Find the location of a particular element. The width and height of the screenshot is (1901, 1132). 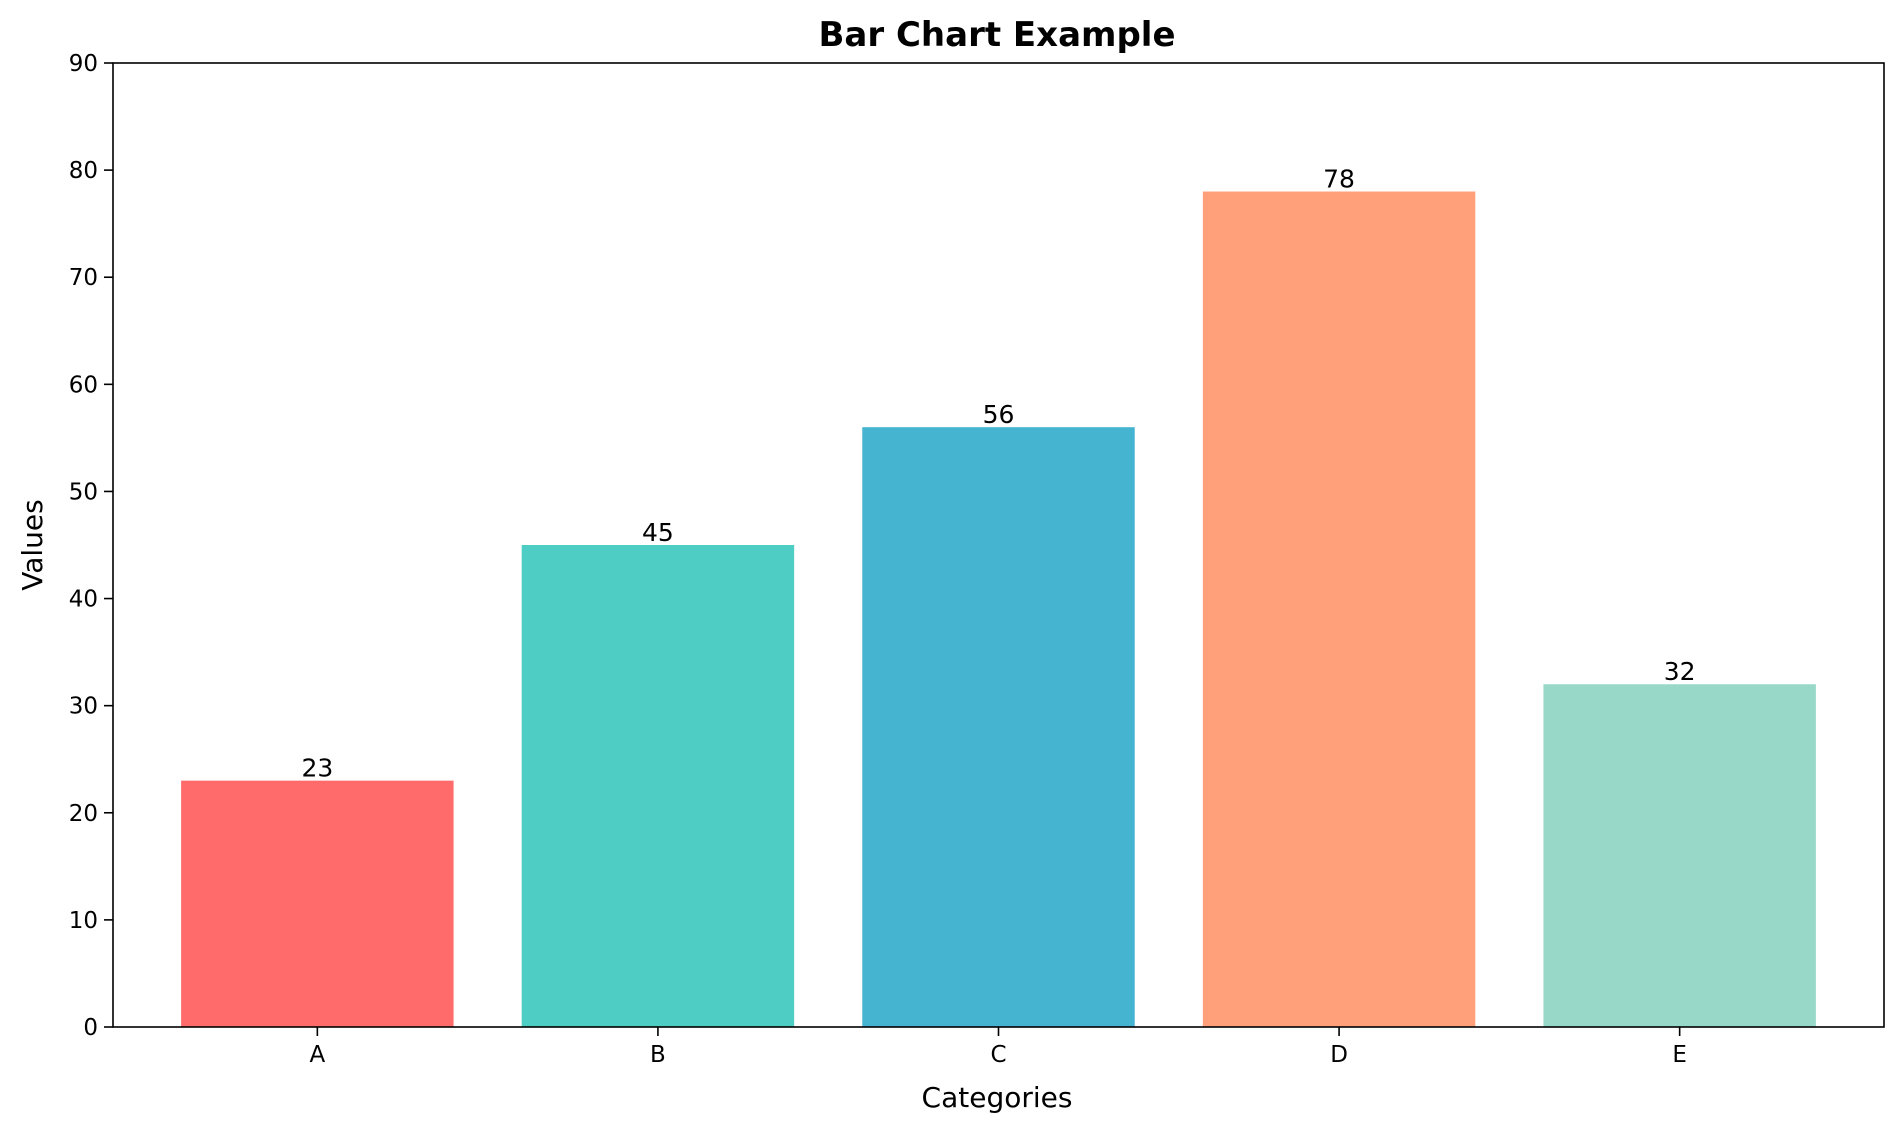

bar-c is located at coordinates (998, 727).